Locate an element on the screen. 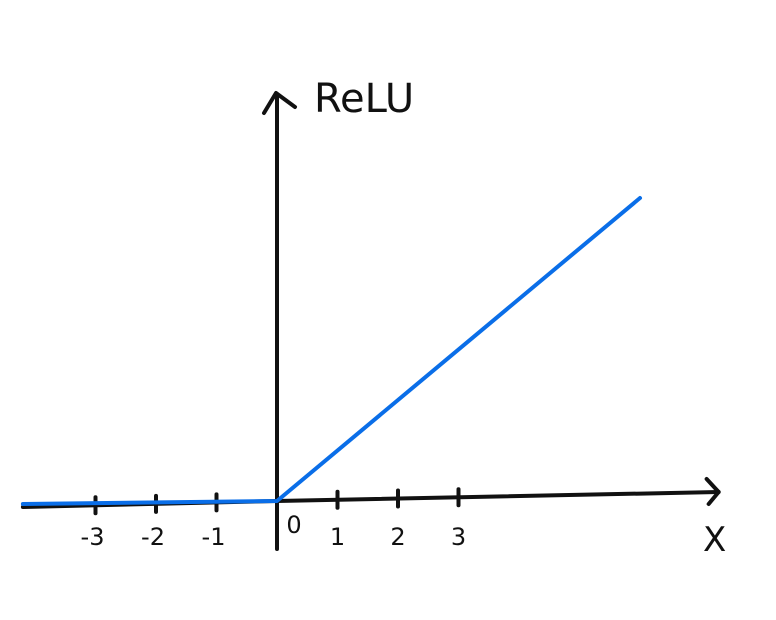 This screenshot has width=776, height=620. x-tick-label: 2 is located at coordinates (397, 537).